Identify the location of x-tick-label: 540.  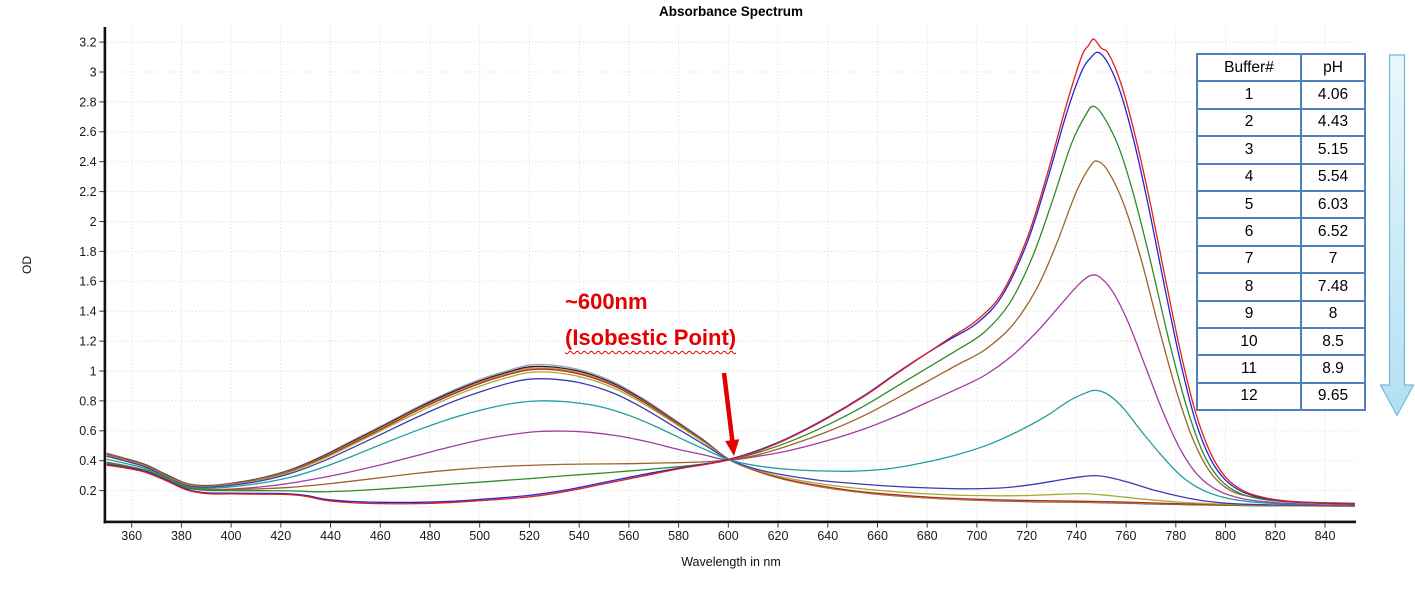
(579, 536).